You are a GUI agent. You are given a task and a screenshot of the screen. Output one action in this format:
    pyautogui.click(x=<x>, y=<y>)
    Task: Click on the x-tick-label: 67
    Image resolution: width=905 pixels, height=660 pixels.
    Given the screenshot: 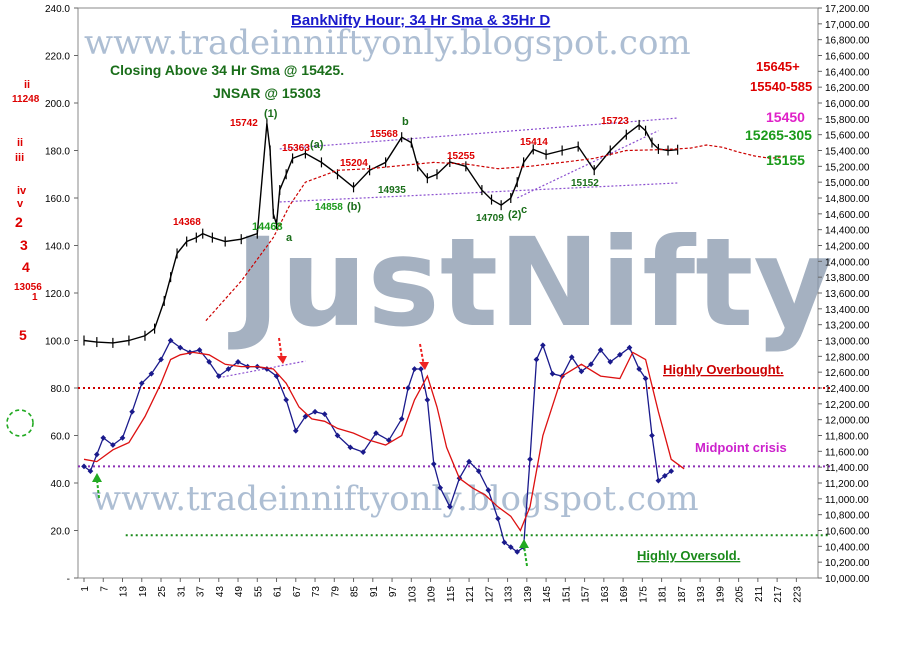 What is the action you would take?
    pyautogui.click(x=297, y=592)
    